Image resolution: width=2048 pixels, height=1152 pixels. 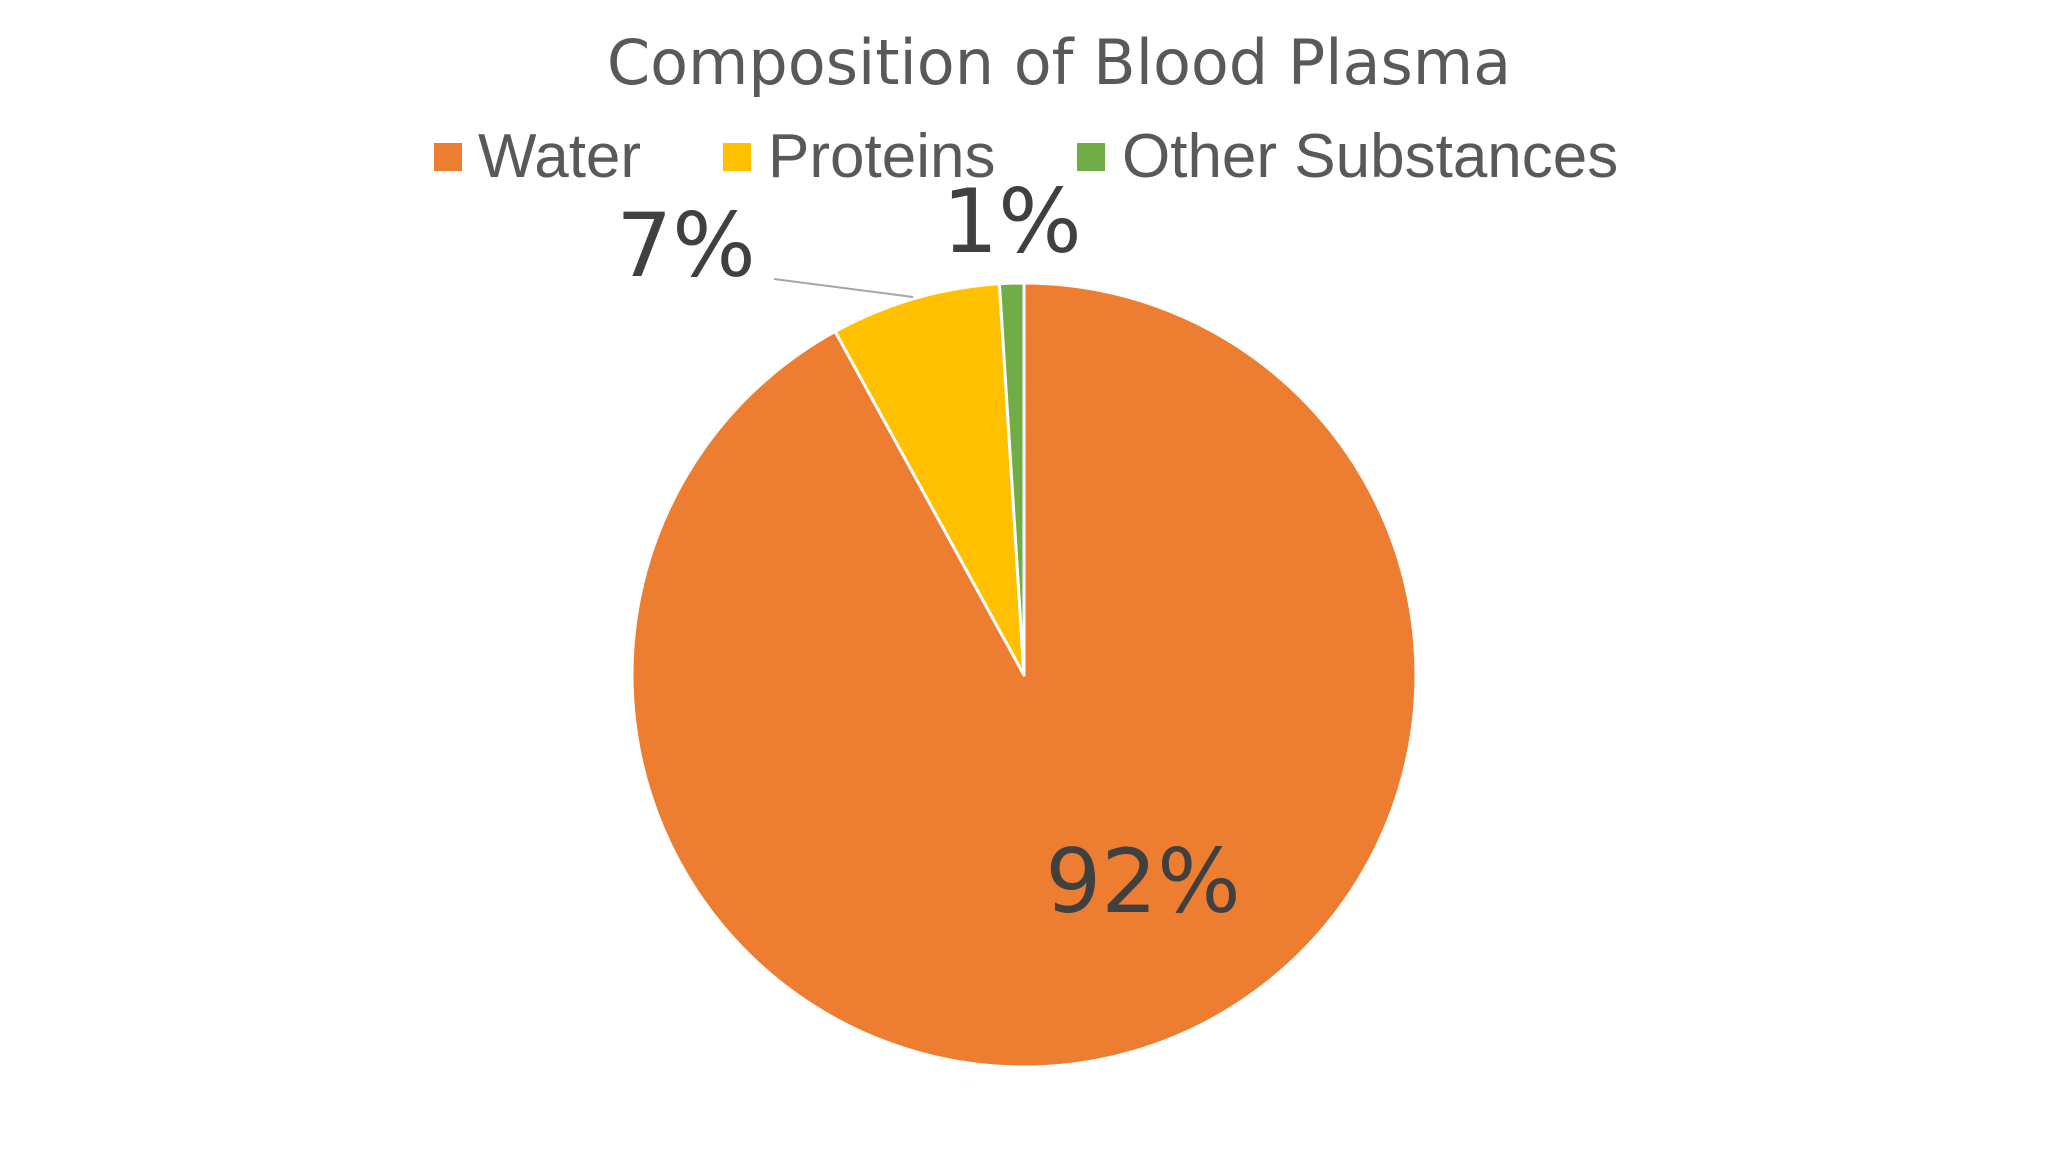 What do you see at coordinates (1012, 221) in the screenshot?
I see `data-label-other-substances: 1%` at bounding box center [1012, 221].